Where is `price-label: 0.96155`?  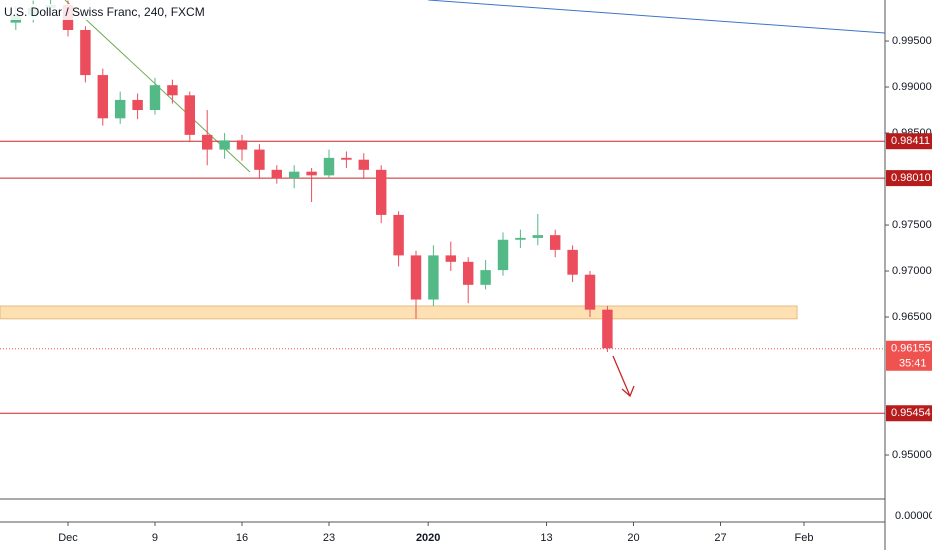 price-label: 0.96155 is located at coordinates (911, 349).